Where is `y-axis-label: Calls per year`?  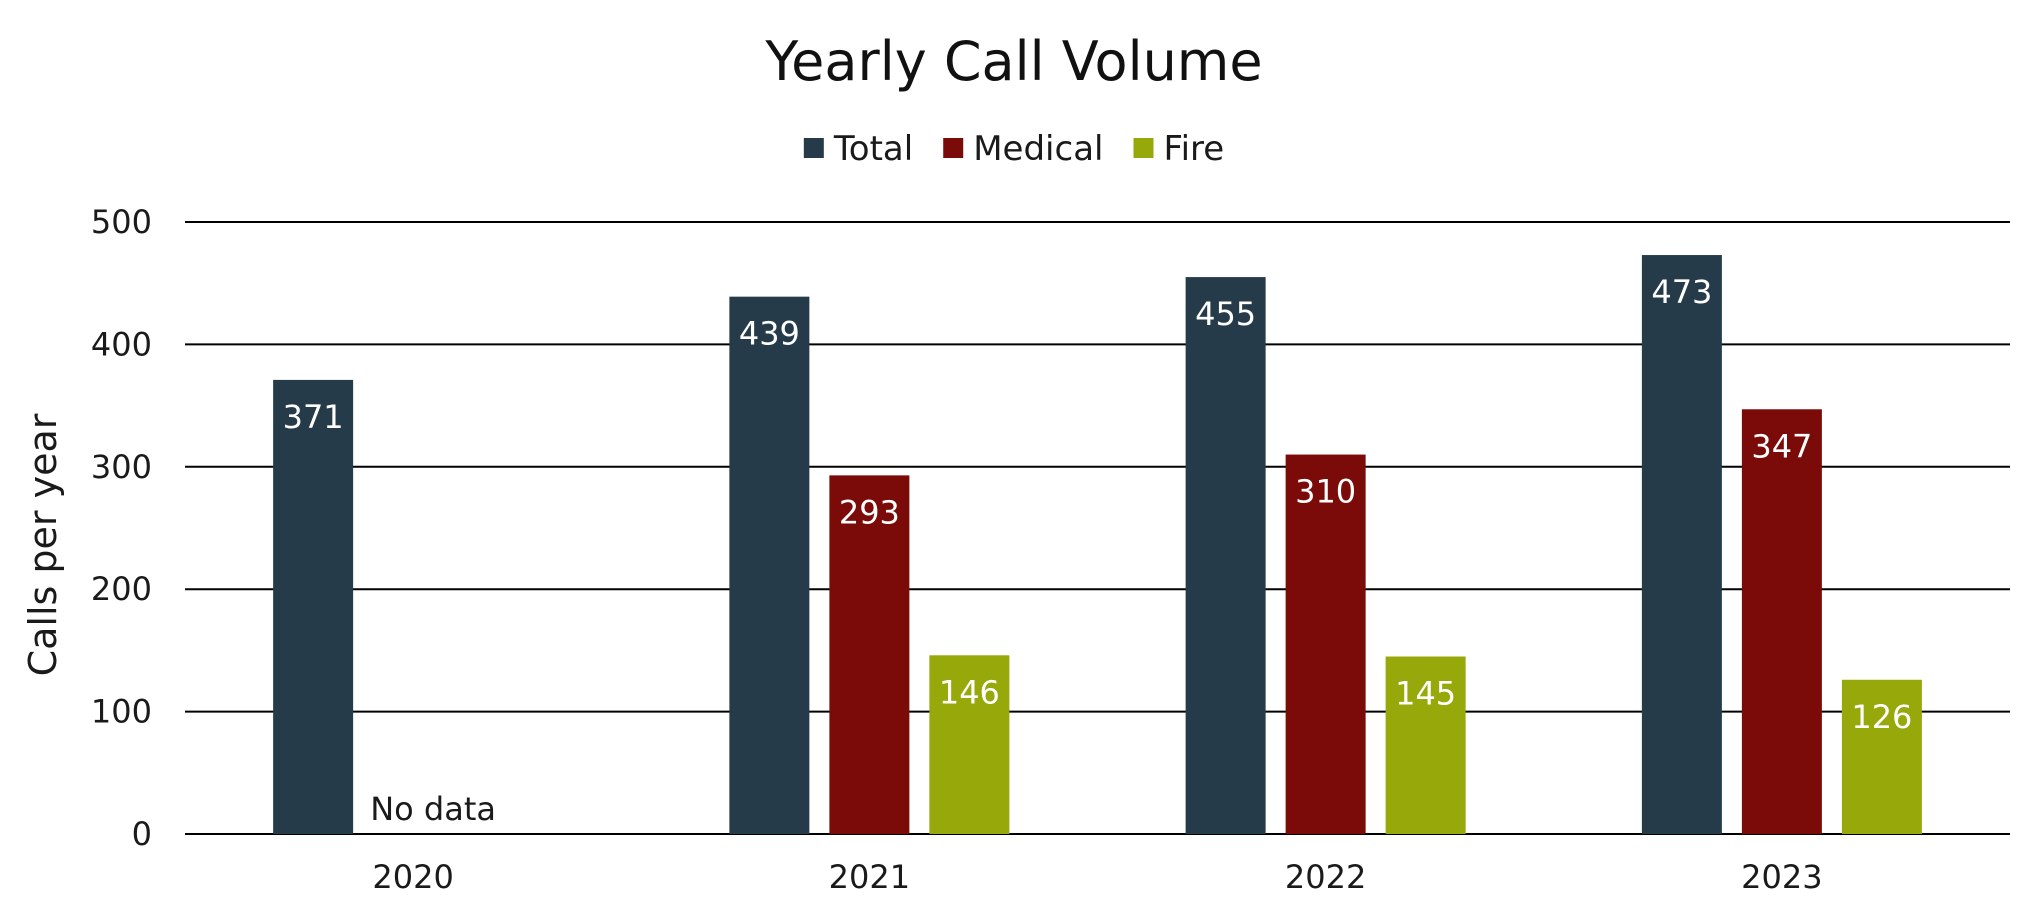
y-axis-label: Calls per year is located at coordinates (43, 544).